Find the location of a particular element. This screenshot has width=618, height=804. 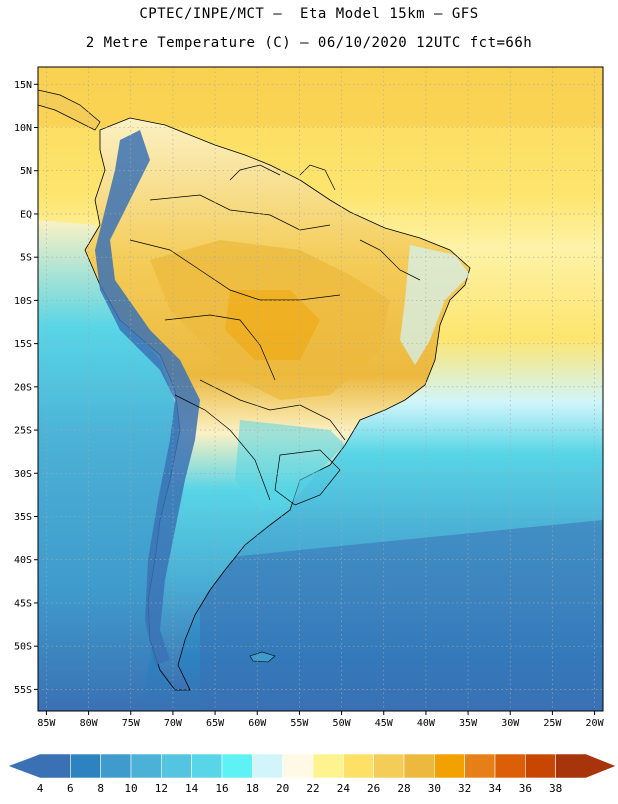

latitude-label: 15N is located at coordinates (23, 85).